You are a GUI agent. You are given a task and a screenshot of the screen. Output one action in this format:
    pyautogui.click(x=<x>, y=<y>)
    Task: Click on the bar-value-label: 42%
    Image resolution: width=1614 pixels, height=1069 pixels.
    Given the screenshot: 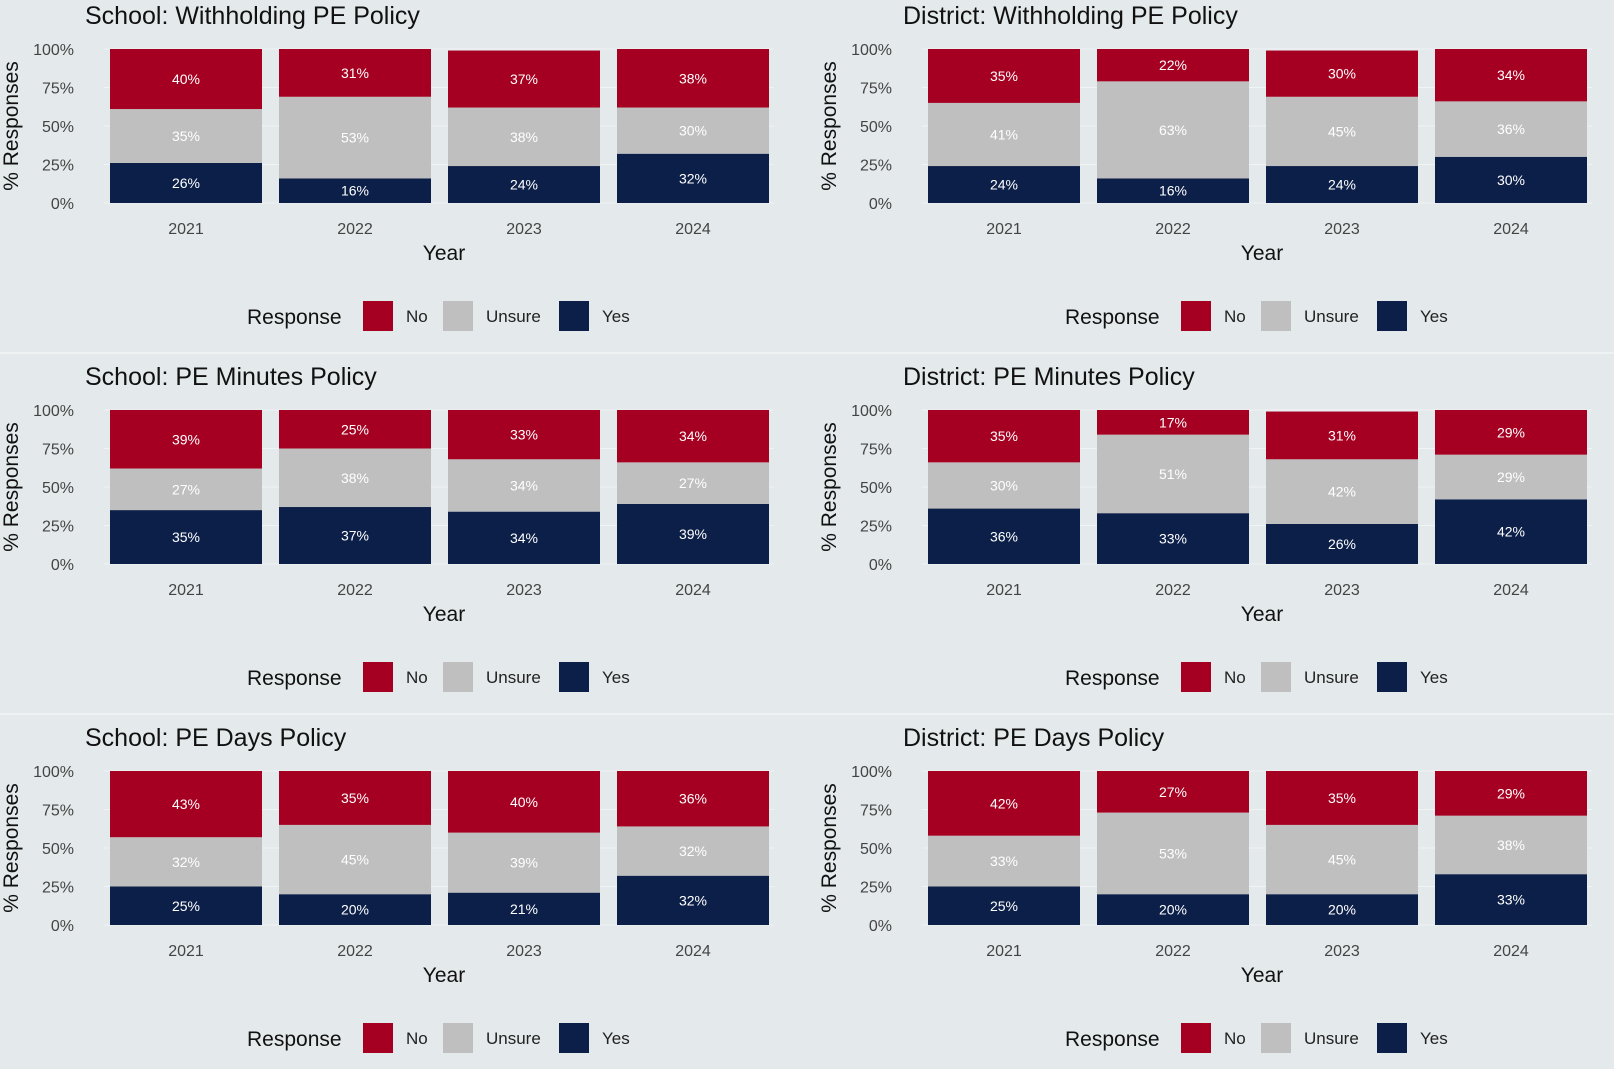 What is the action you would take?
    pyautogui.click(x=1342, y=492)
    